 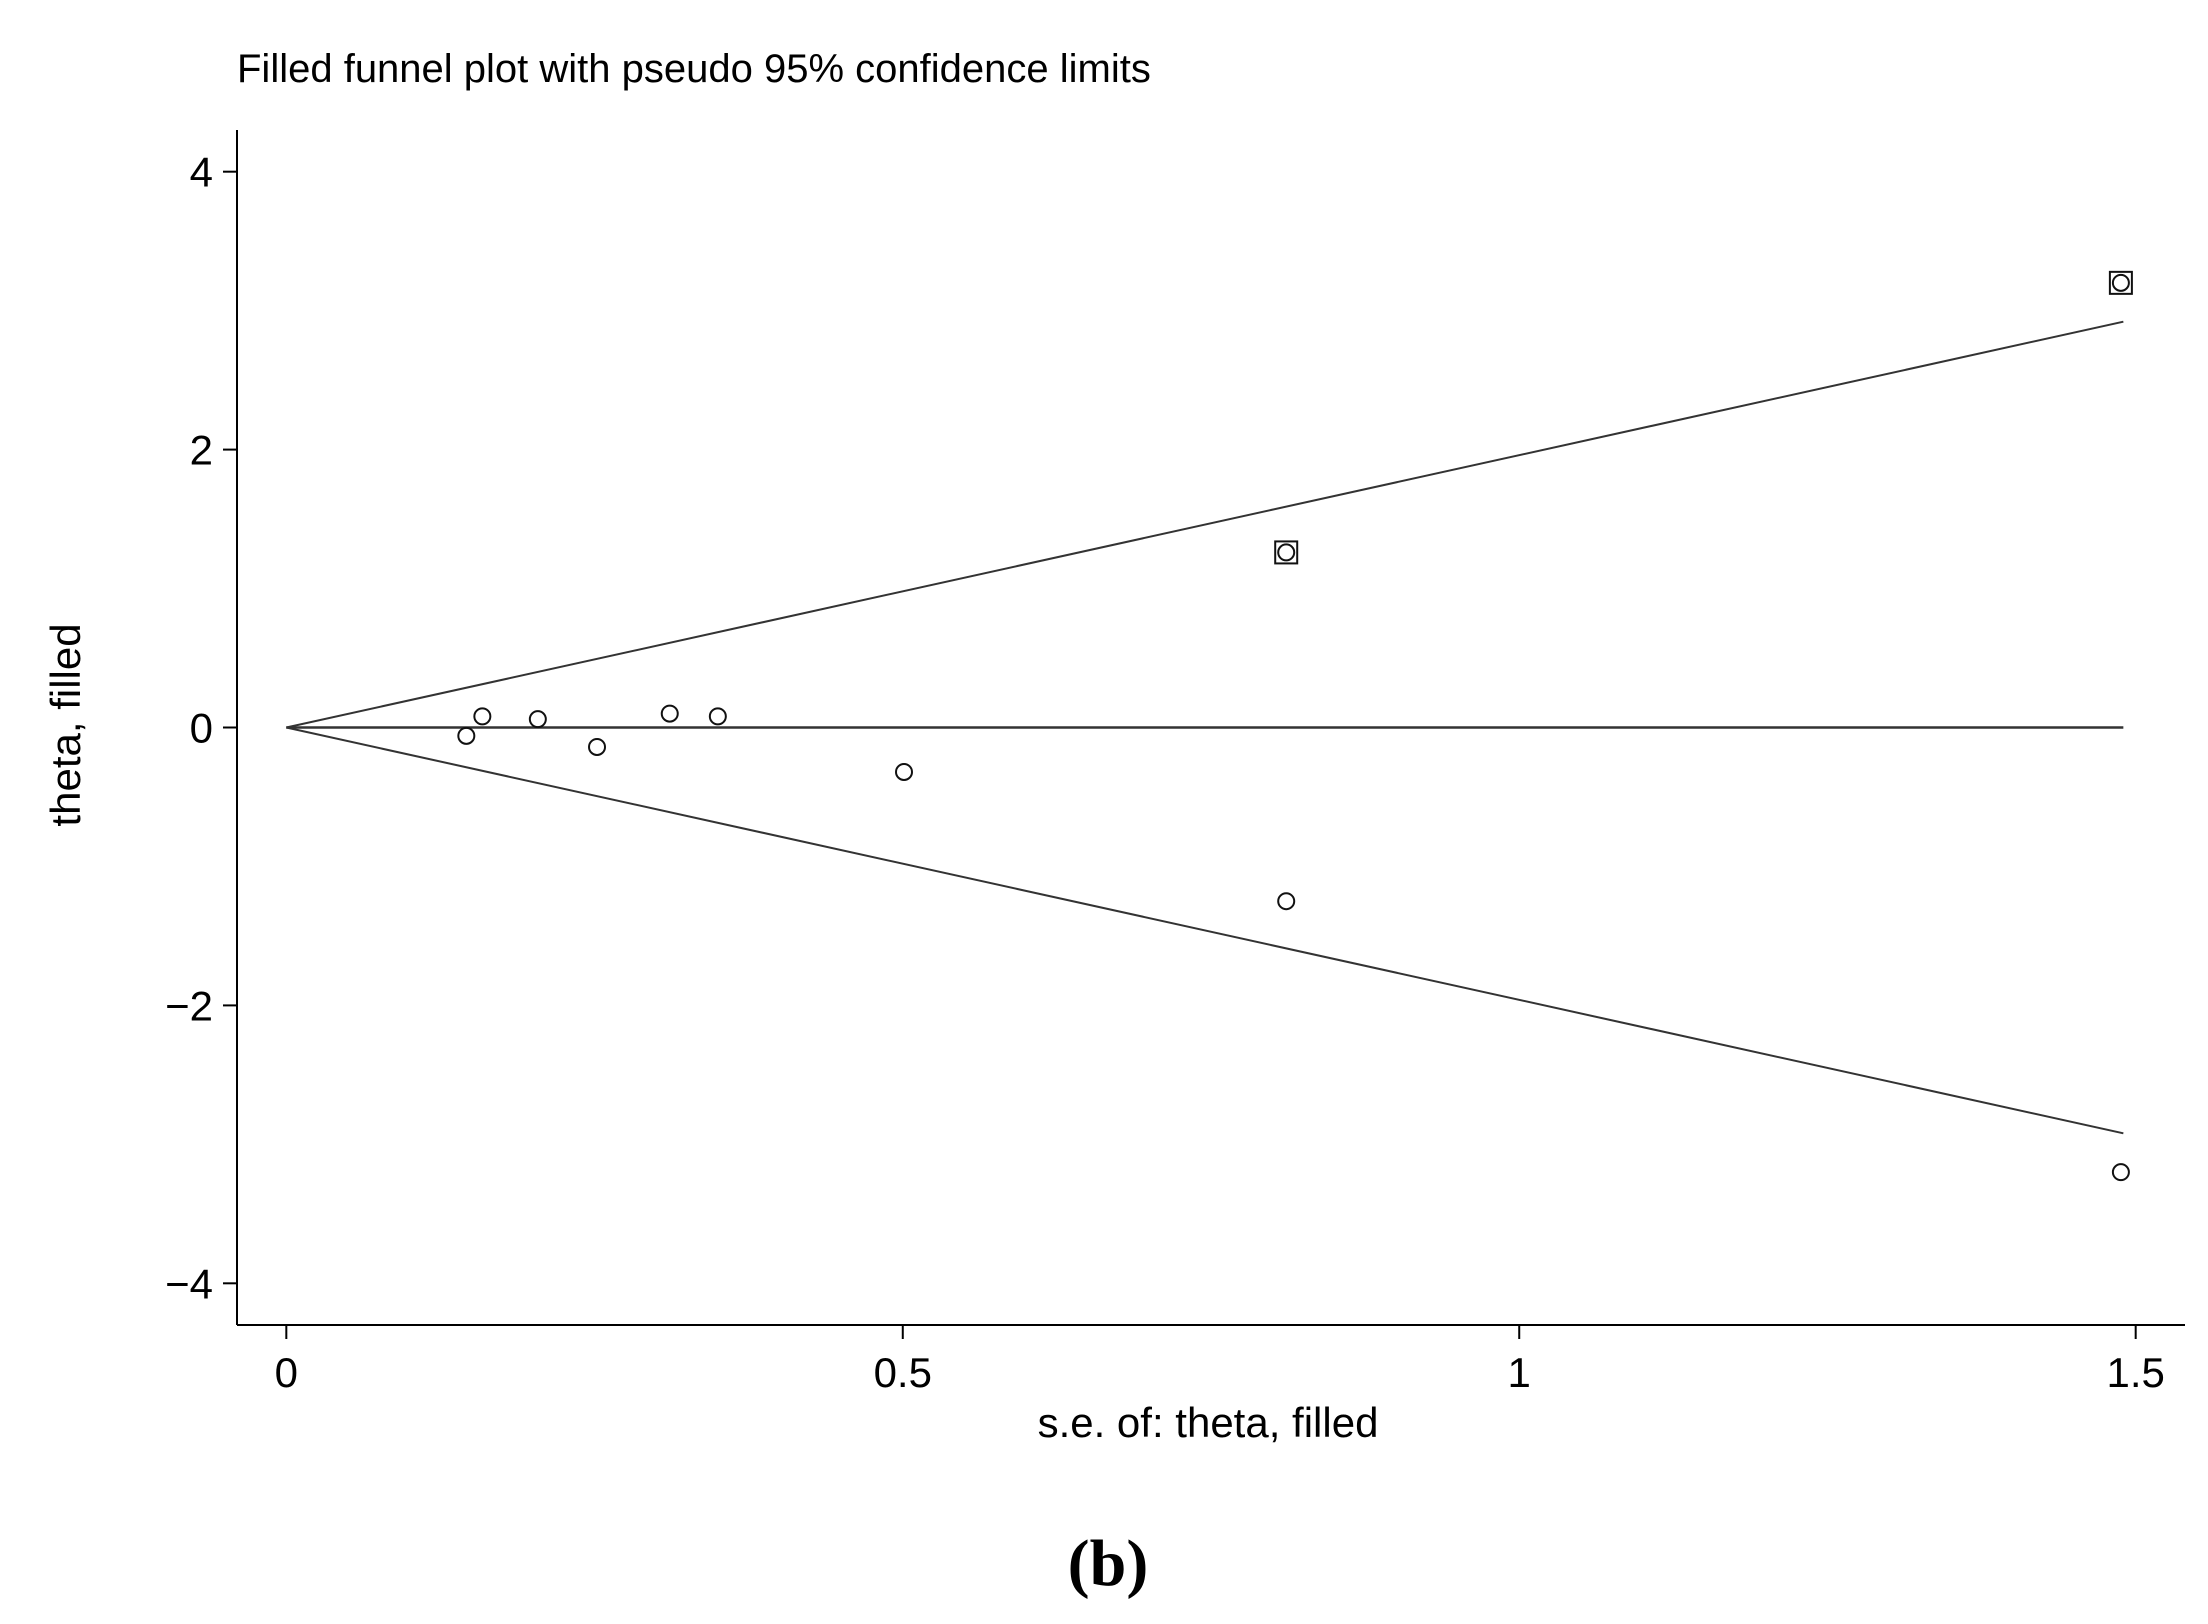 What do you see at coordinates (1519, 1372) in the screenshot?
I see `x-tick-label: 1` at bounding box center [1519, 1372].